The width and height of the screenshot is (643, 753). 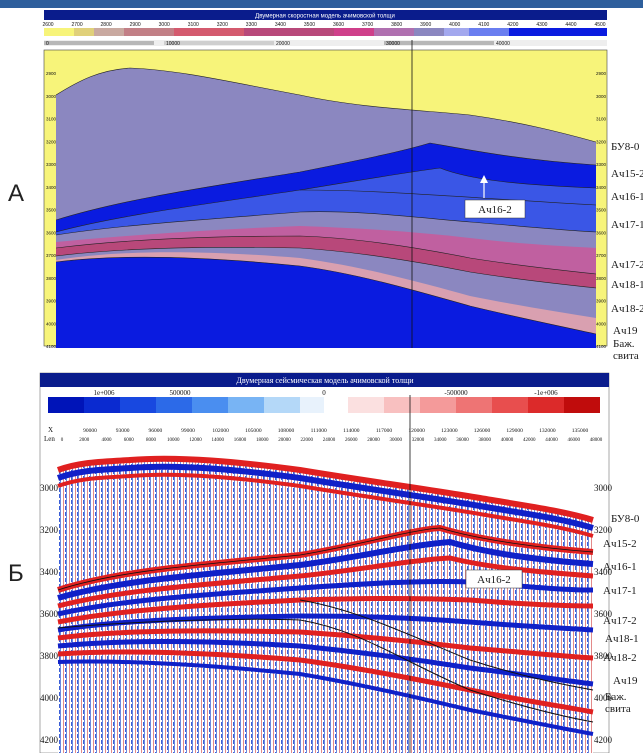 I want to click on b-label-bazh: Баж., so click(x=616, y=697).